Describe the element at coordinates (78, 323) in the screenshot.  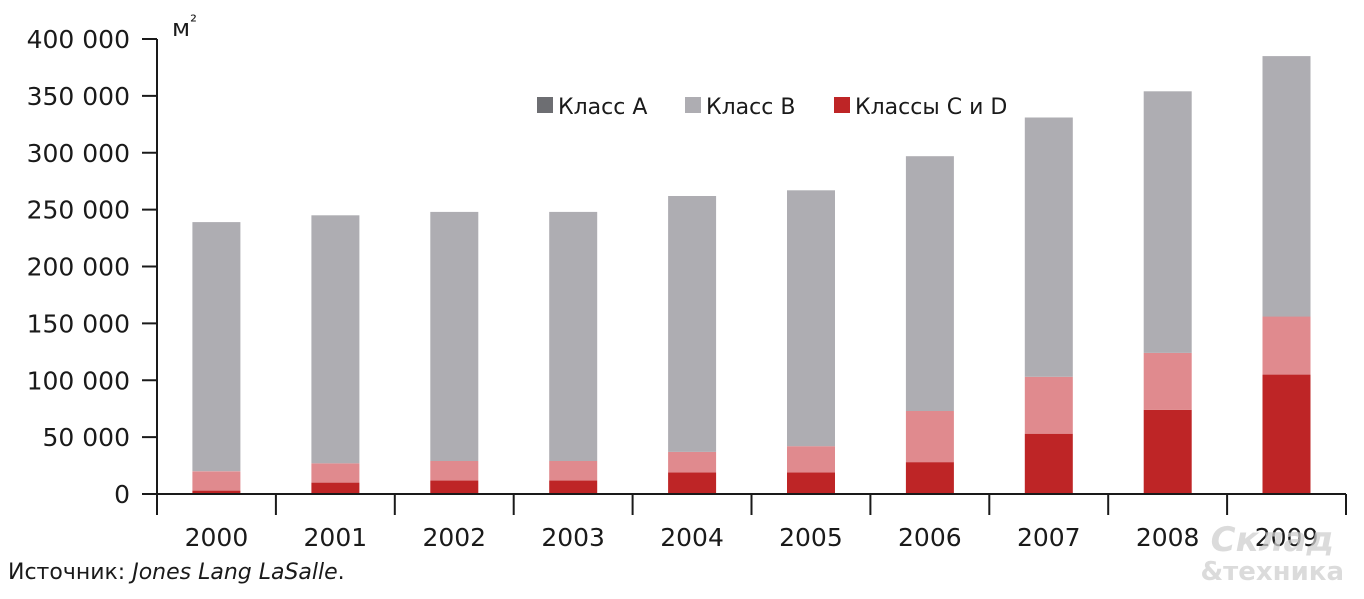
I see `y-tick-label: 150 000` at that location.